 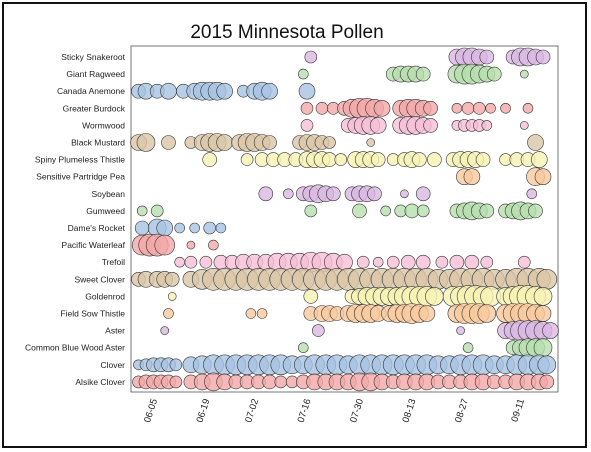 What do you see at coordinates (108, 194) in the screenshot?
I see `y-label-soybean: Soybean` at bounding box center [108, 194].